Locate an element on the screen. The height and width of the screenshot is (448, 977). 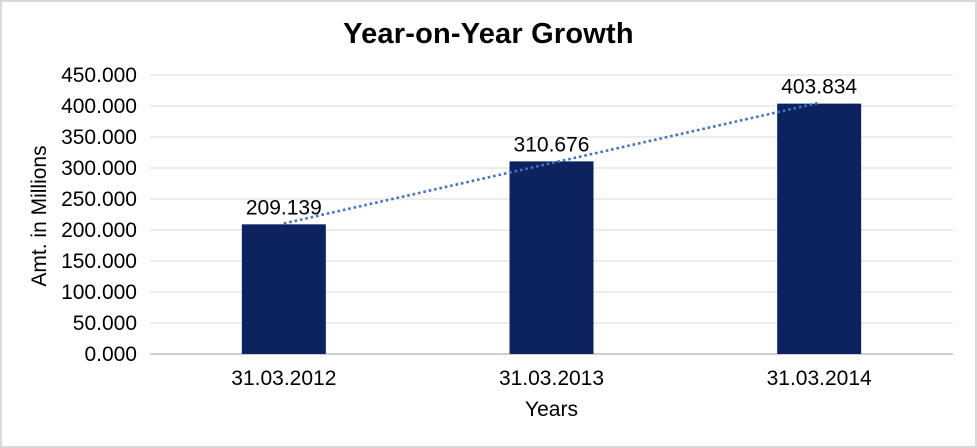
x-axis-title: Years is located at coordinates (551, 409).